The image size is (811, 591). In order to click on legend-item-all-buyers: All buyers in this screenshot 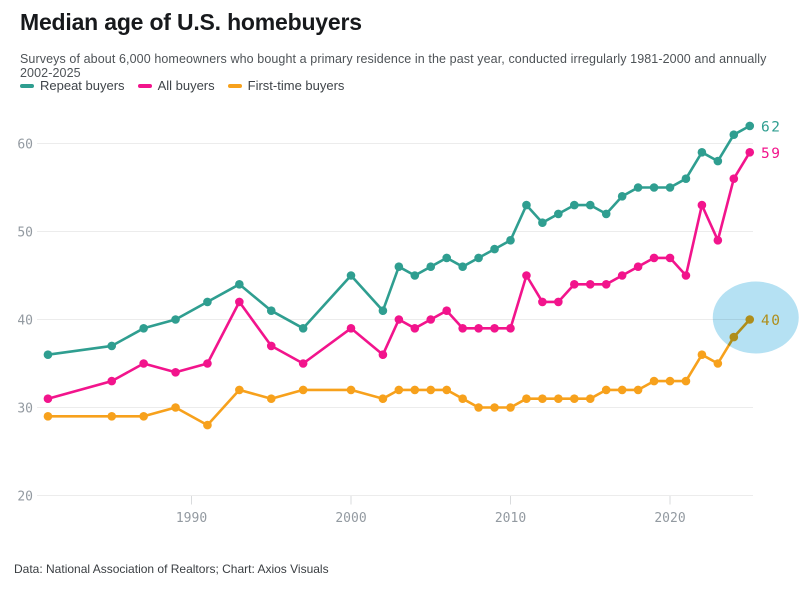, I will do `click(176, 85)`.